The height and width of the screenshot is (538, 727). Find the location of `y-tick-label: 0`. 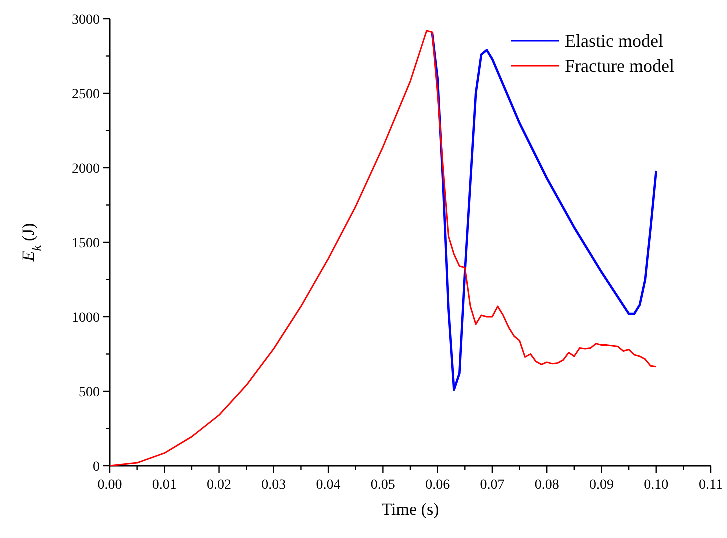

y-tick-label: 0 is located at coordinates (96, 467).